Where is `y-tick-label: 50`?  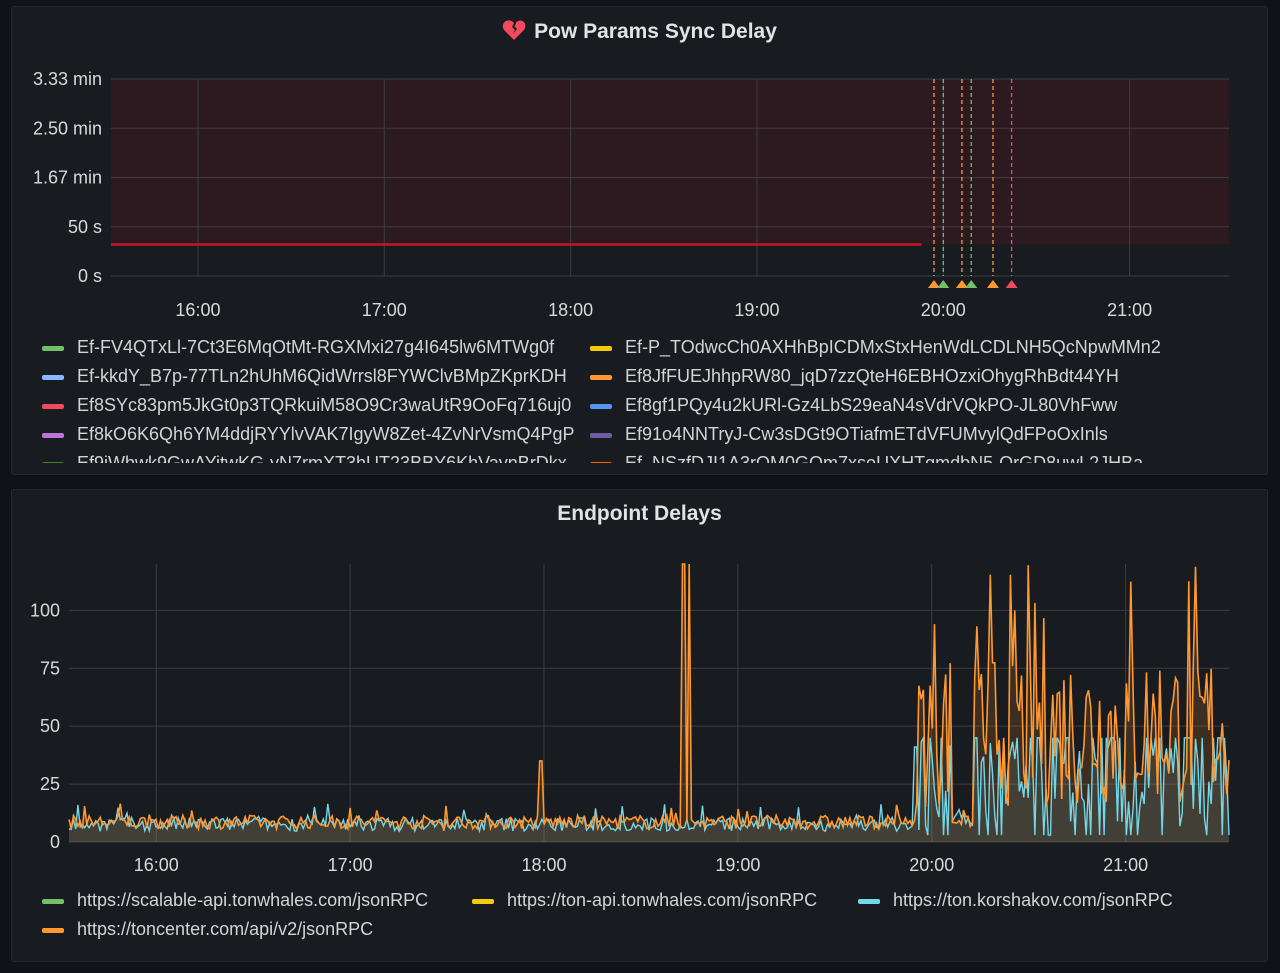 y-tick-label: 50 is located at coordinates (50, 726).